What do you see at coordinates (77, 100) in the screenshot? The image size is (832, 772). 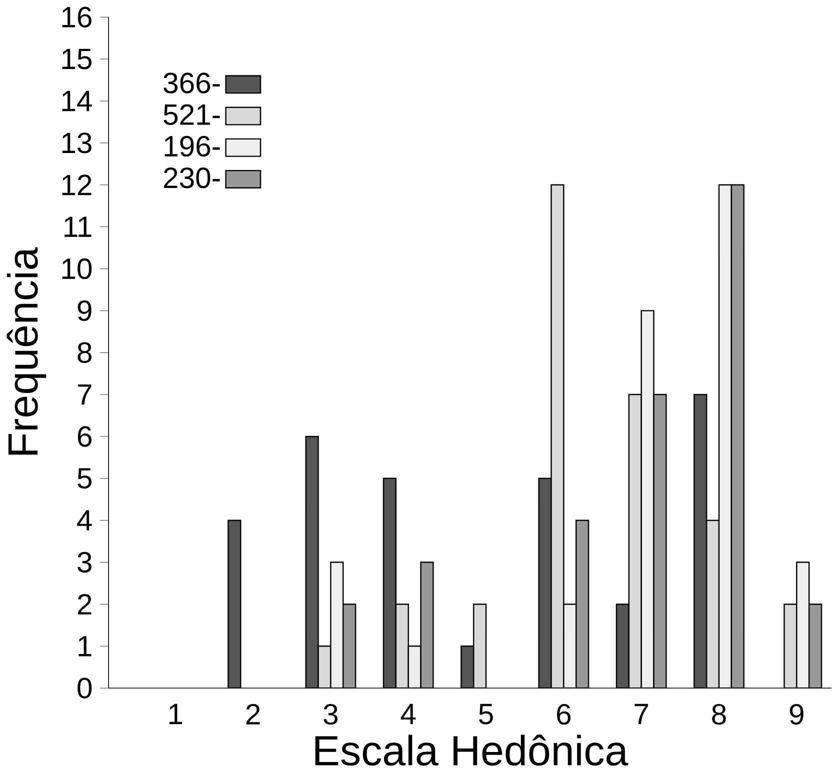 I see `y-tick-label: 14` at bounding box center [77, 100].